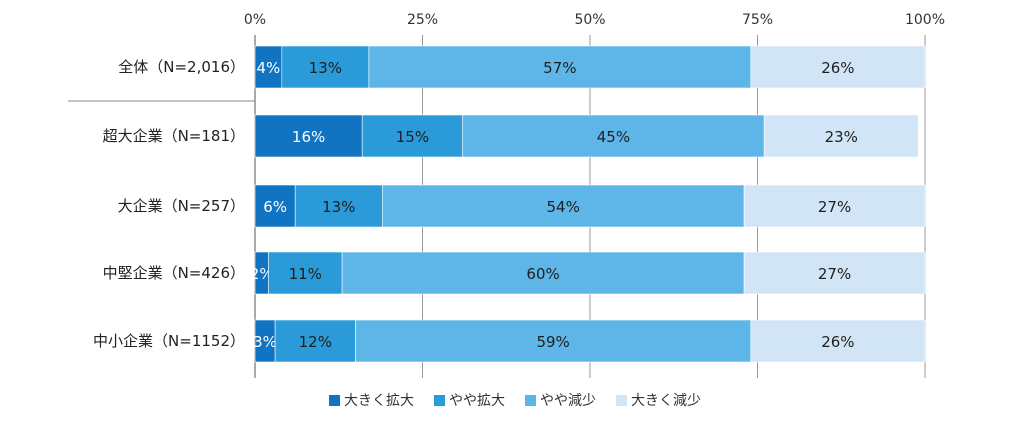 The width and height of the screenshot is (1030, 422). I want to click on category-label: 超大企業（N=181）, so click(174, 136).